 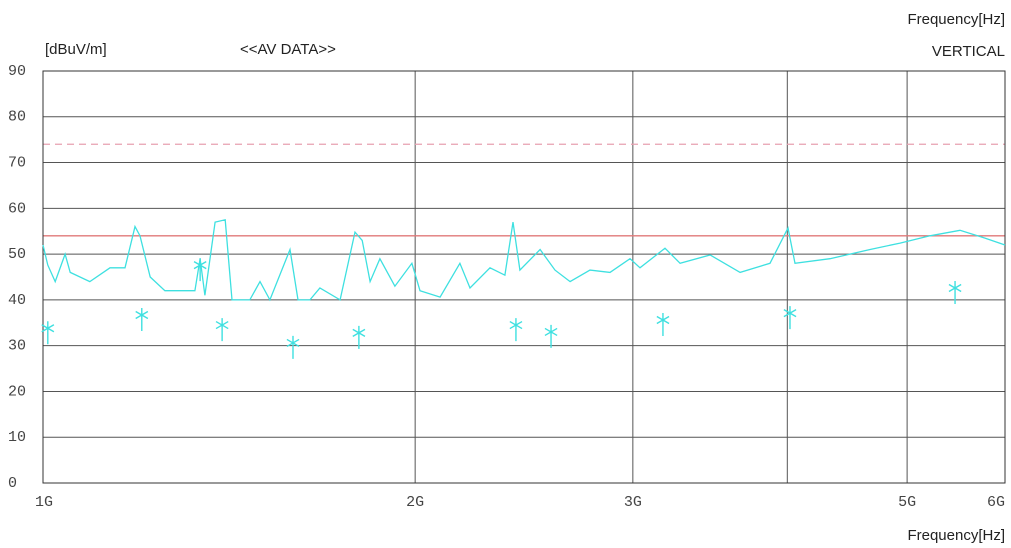 What do you see at coordinates (12, 483) in the screenshot?
I see `y-tick-label: 0` at bounding box center [12, 483].